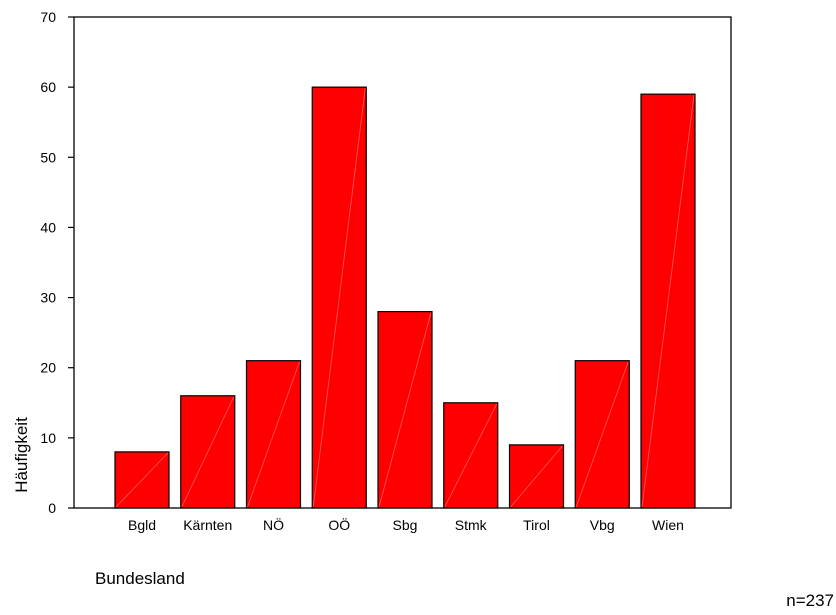  I want to click on x-tick-label: Sbg, so click(405, 525).